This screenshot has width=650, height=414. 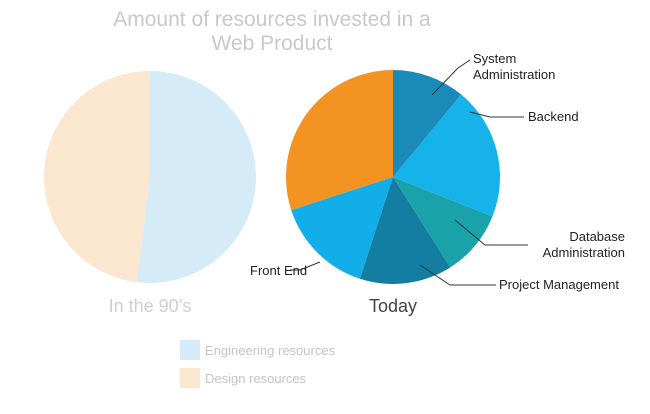 What do you see at coordinates (270, 350) in the screenshot?
I see `legend-label: Engineering resources` at bounding box center [270, 350].